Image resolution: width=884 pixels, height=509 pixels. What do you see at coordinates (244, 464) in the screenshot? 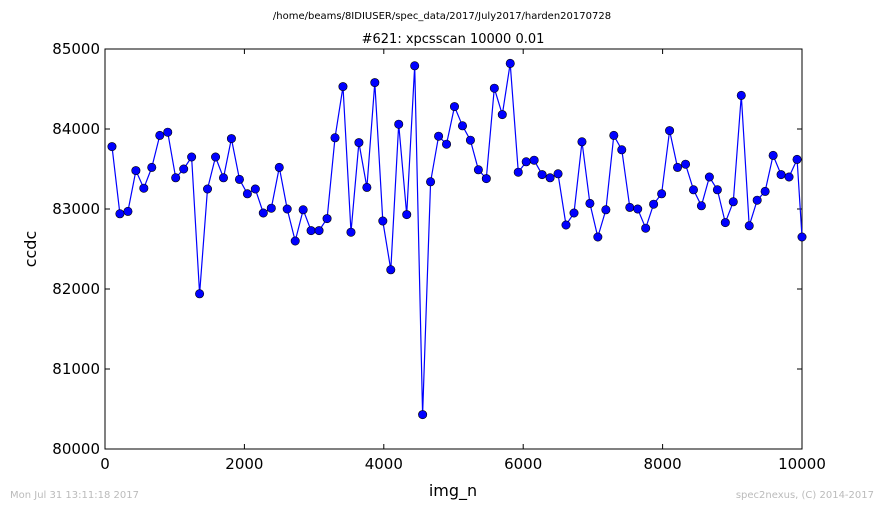
I see `x-tick-label: 2000` at bounding box center [244, 464].